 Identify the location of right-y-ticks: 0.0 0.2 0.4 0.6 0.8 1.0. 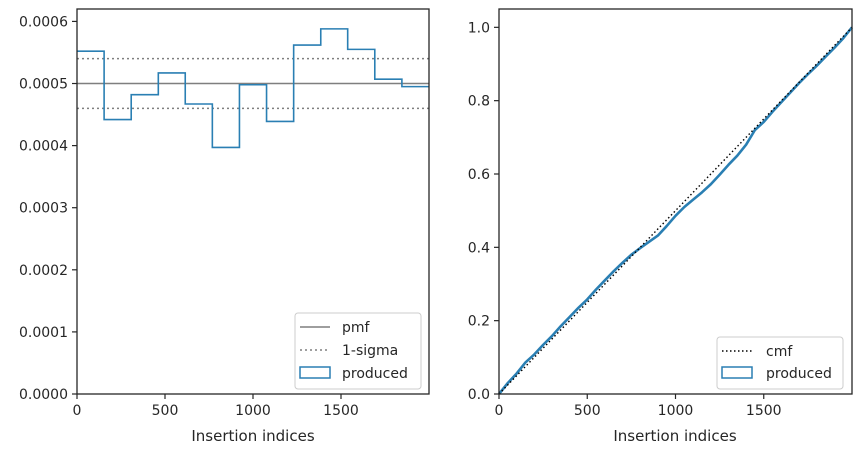
(483, 211).